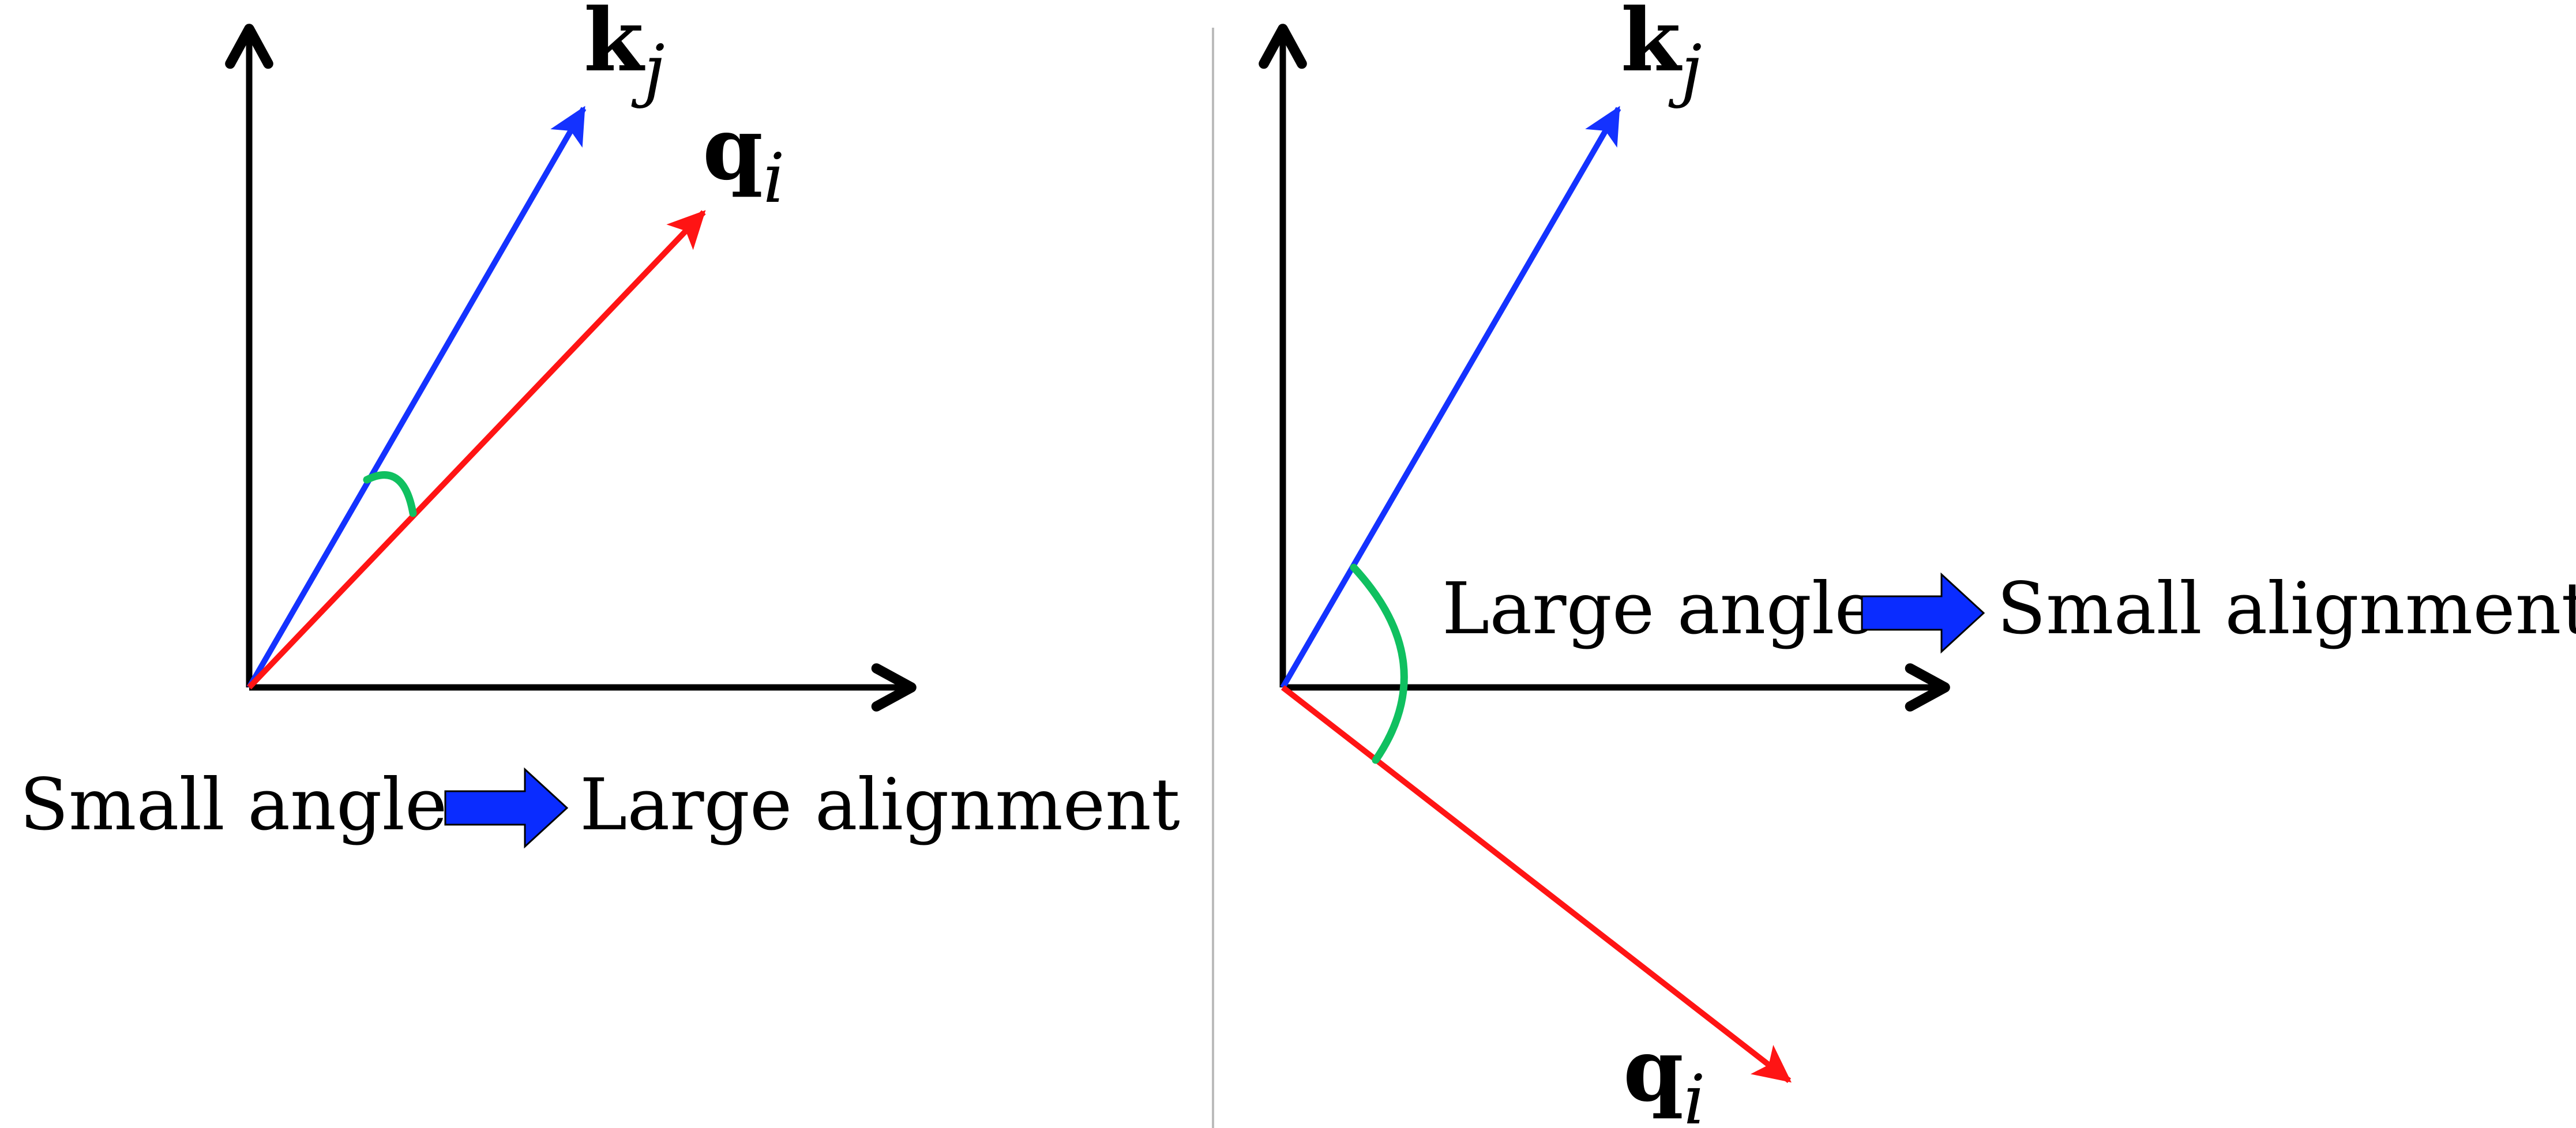 Image resolution: width=2576 pixels, height=1128 pixels. What do you see at coordinates (614, 45) in the screenshot?
I see `left-key-symbol: k` at bounding box center [614, 45].